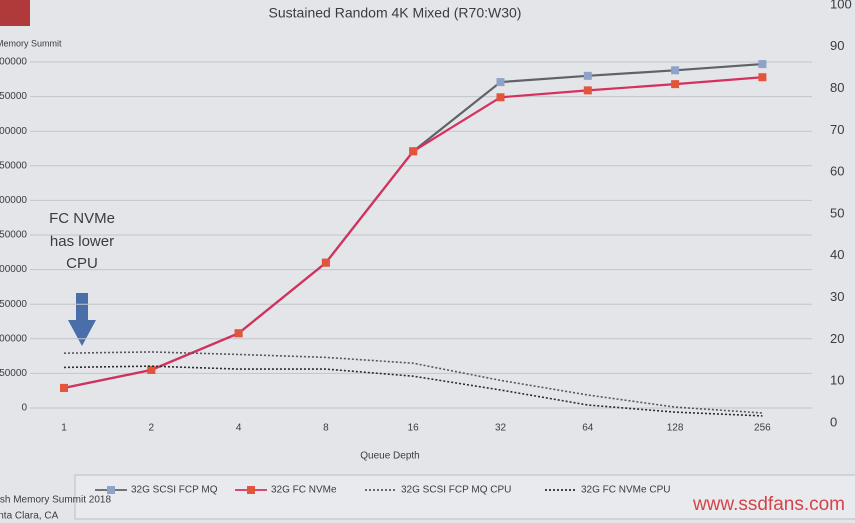 This screenshot has width=855, height=523. Describe the element at coordinates (414, 428) in the screenshot. I see `x-tick-label: 16` at that location.